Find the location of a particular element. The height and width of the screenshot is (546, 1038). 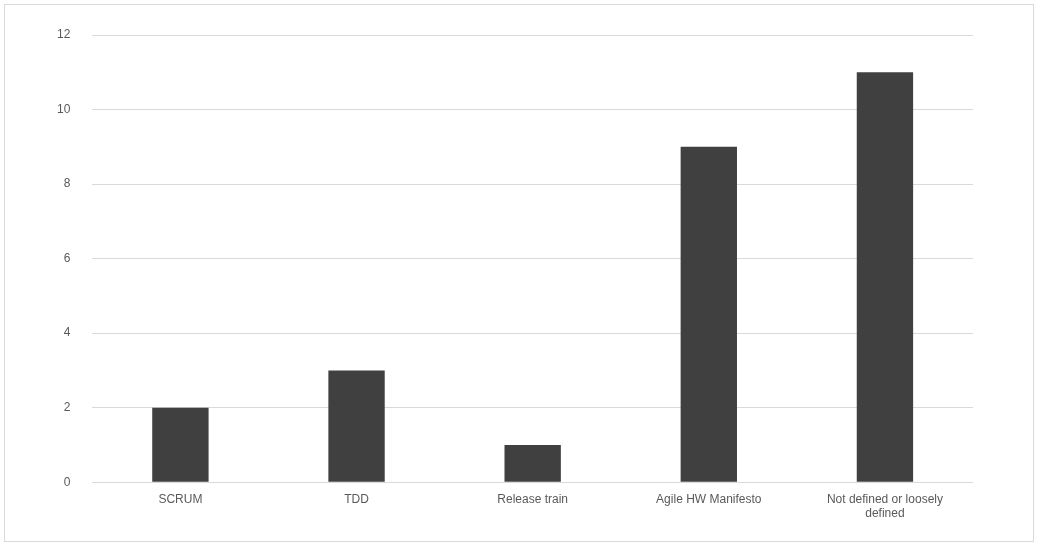

y-tick-label: 6 is located at coordinates (67, 257).